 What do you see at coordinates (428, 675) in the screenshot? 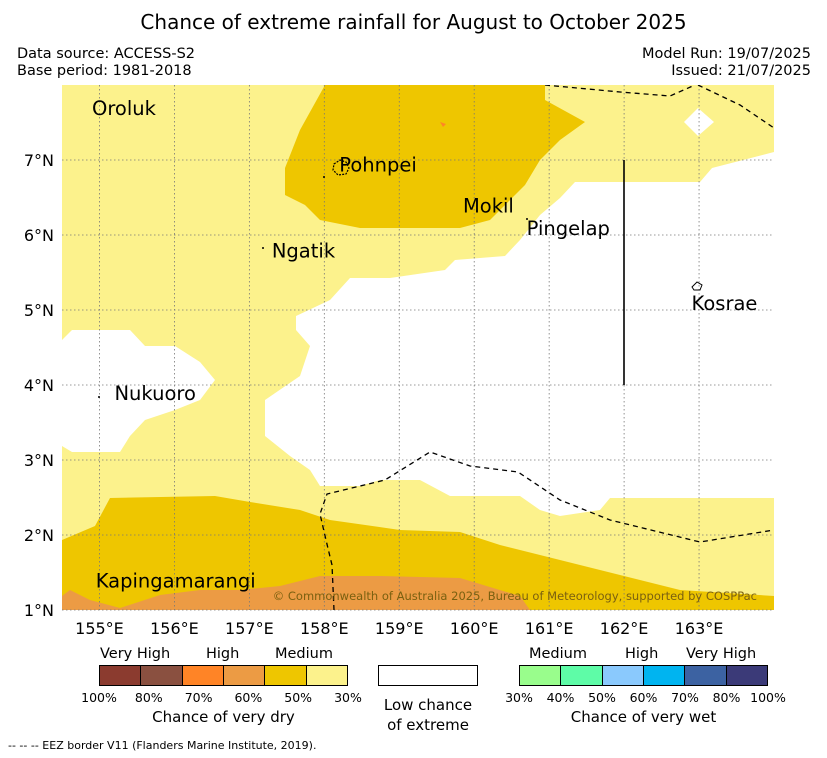
I see `low-chance-box` at bounding box center [428, 675].